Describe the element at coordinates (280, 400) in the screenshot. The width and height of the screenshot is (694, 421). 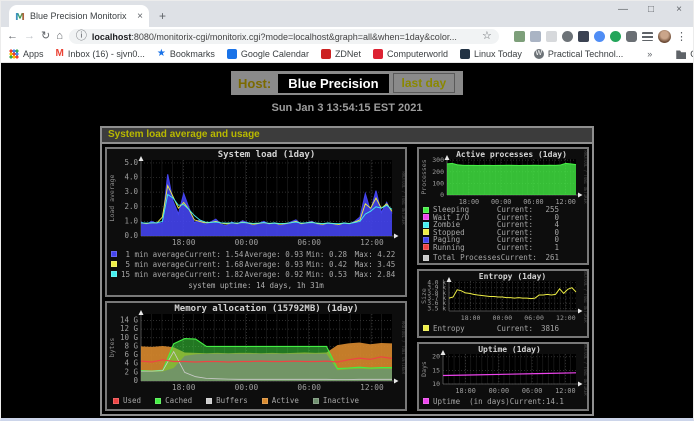
I see `legend-item: Active` at that location.